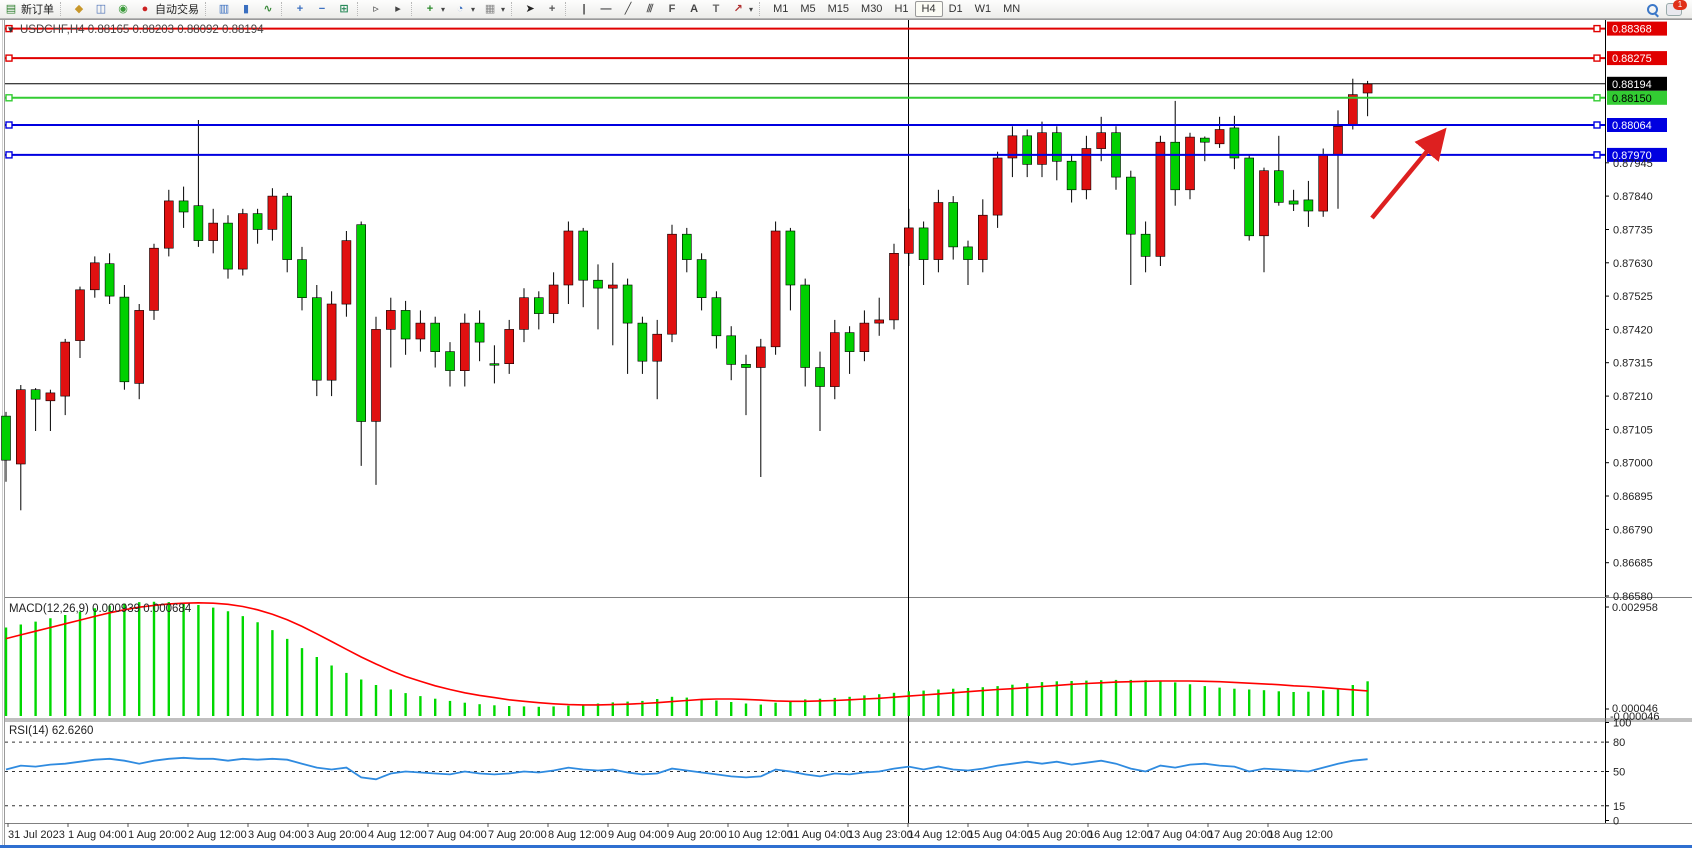 The width and height of the screenshot is (1692, 848). I want to click on svg-text: 0.000046, so click(1635, 709).